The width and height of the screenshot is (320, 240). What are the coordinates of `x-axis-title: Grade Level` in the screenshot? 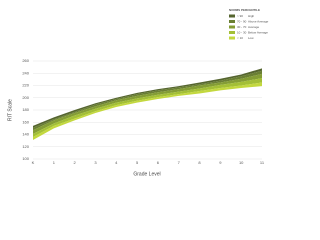 It's located at (146, 174).